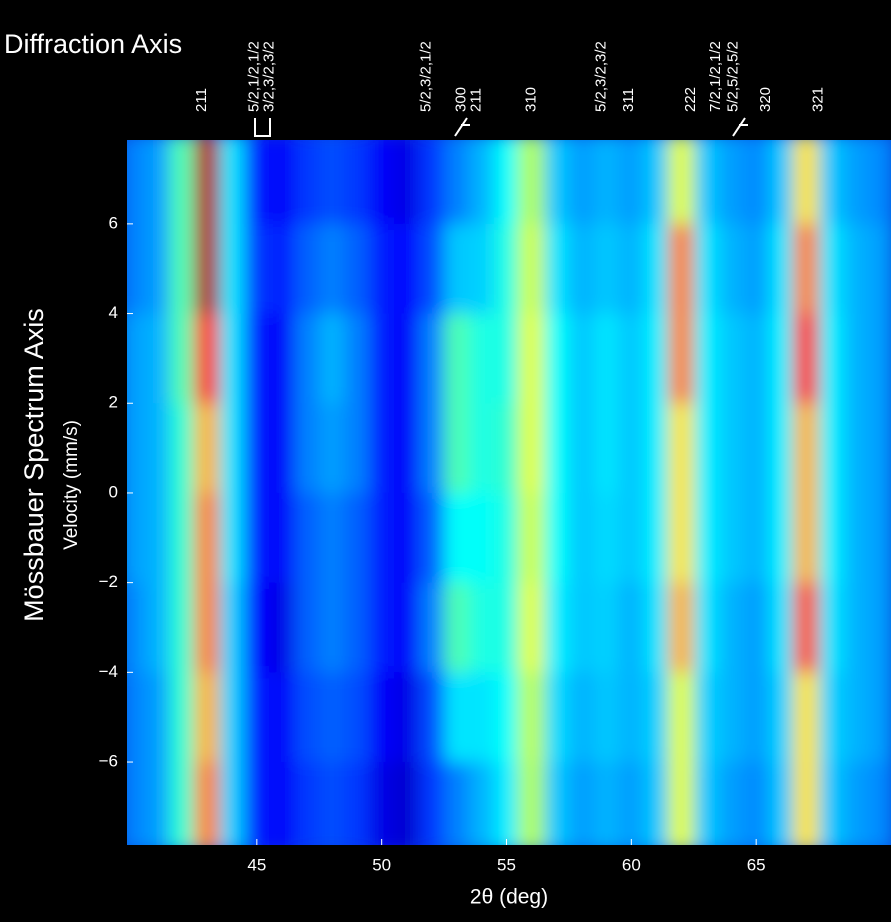  I want to click on reflection-brackets, so click(501, 127).